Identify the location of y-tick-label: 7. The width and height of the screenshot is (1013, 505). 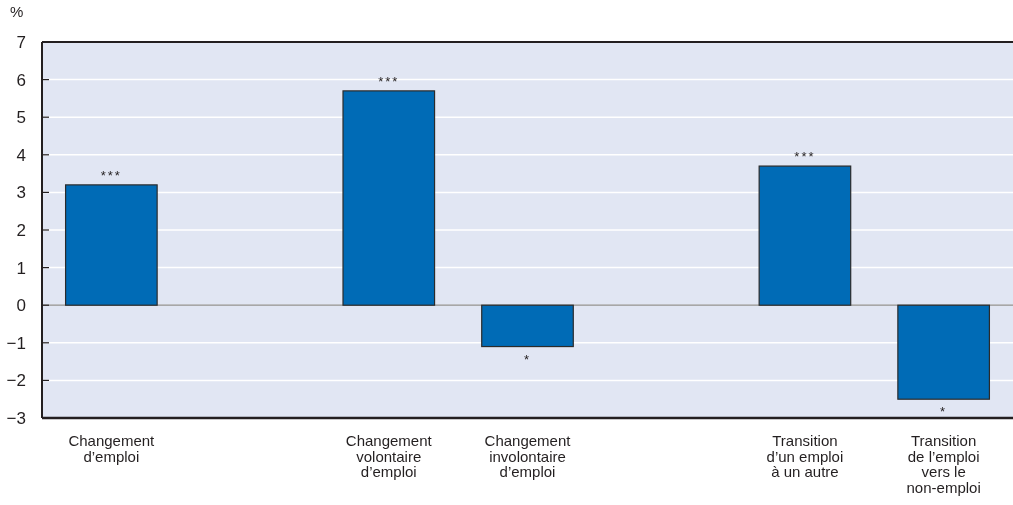
(21, 42).